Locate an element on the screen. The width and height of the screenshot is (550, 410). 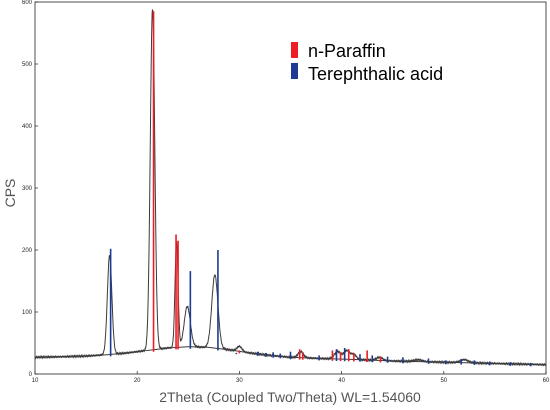
legend-label-n-paraffin: n-Paraffin is located at coordinates (347, 51).